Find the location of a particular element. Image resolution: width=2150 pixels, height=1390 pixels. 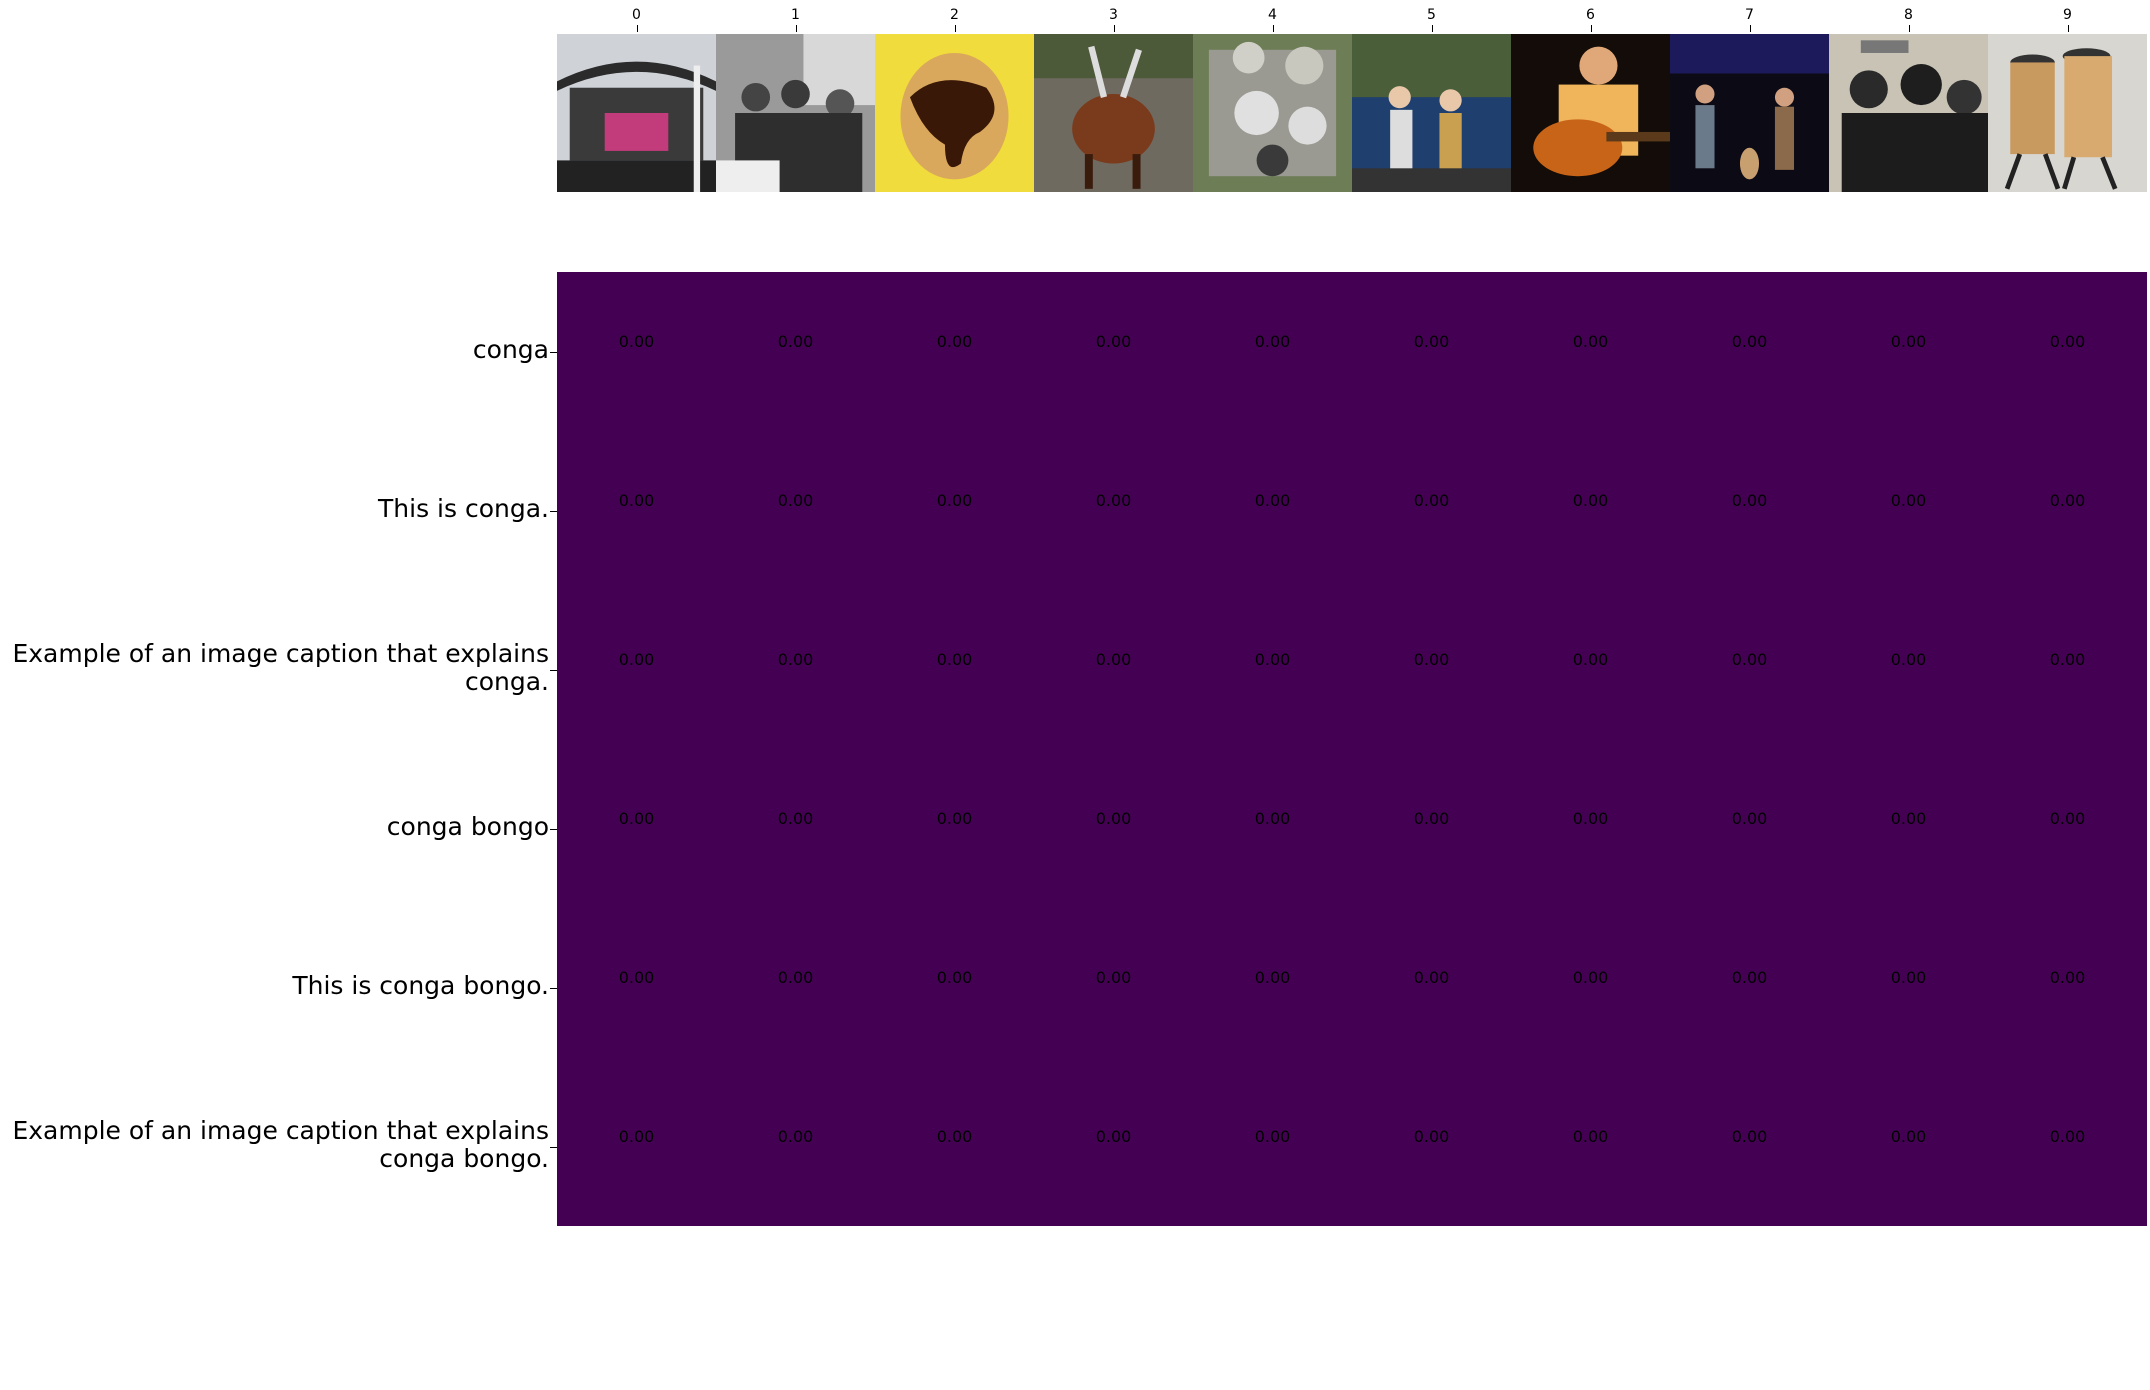

x-tick-label: 0 is located at coordinates (636, 15).